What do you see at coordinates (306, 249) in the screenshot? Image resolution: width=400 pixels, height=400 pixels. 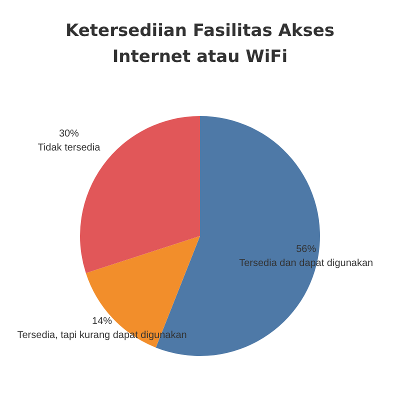 I see `data-label: 56%` at bounding box center [306, 249].